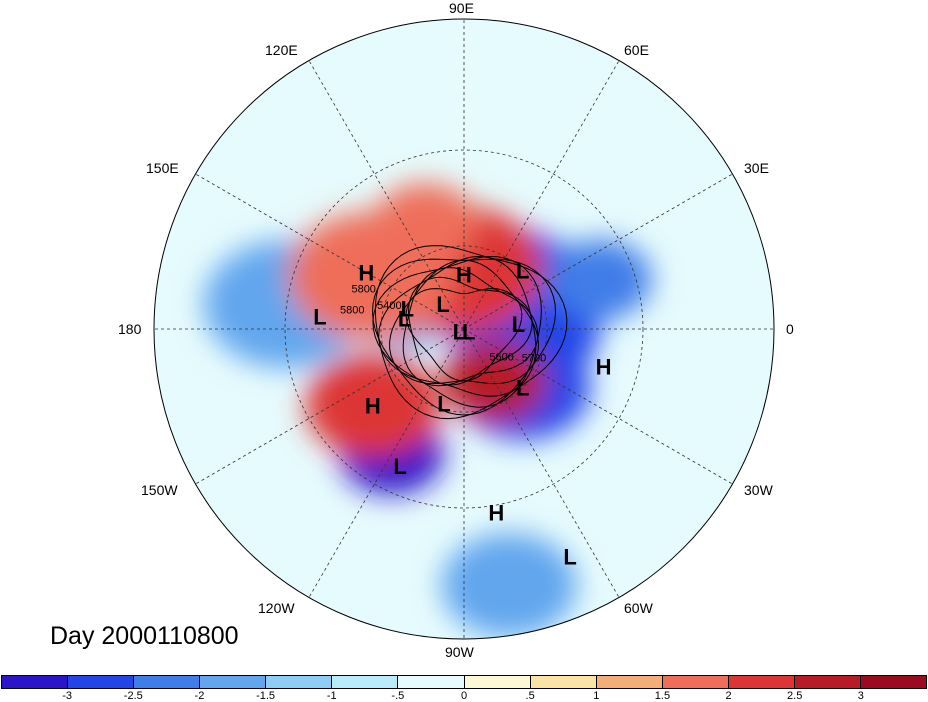 This screenshot has height=702, width=928. What do you see at coordinates (636, 50) in the screenshot?
I see `lon-label-60e: 60E` at bounding box center [636, 50].